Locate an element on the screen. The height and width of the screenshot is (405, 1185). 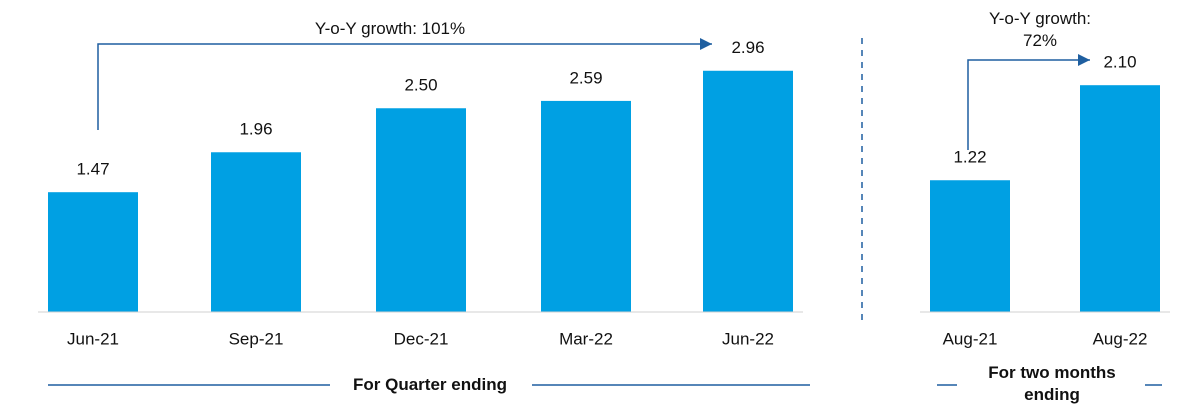
value-label: 2.10 is located at coordinates (1119, 62).